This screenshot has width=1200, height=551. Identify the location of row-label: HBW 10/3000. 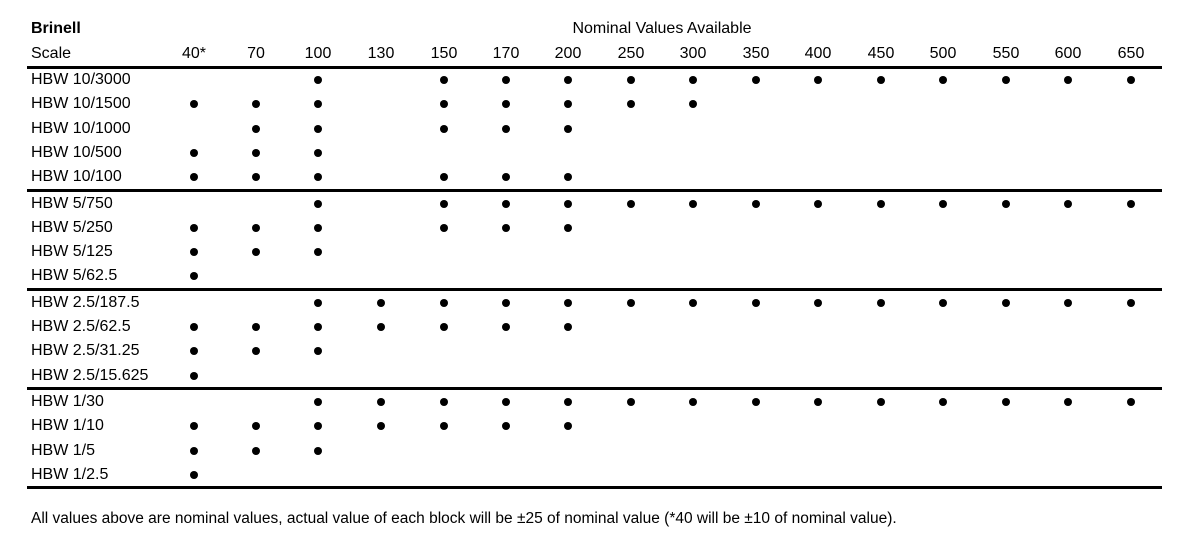
(81, 79).